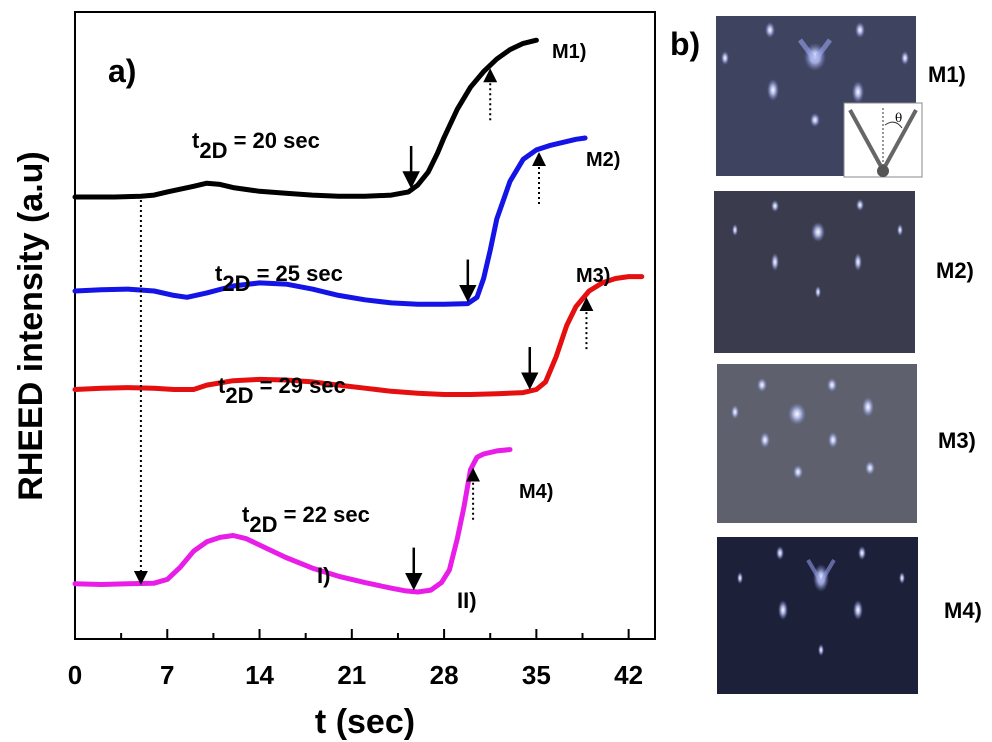  I want to click on rheed-image-m4, so click(817, 615).